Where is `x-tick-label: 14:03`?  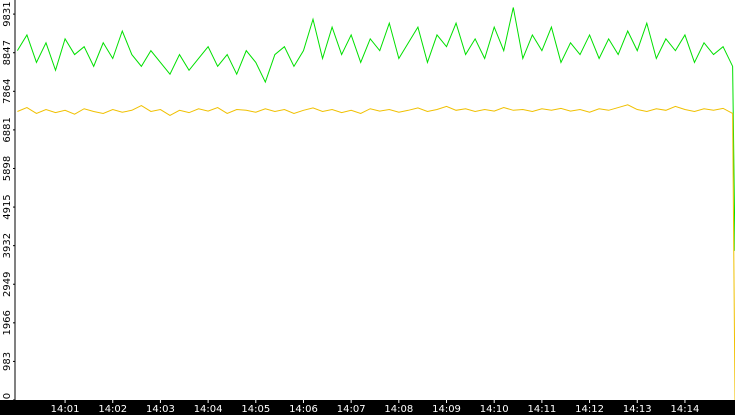 x-tick-label: 14:03 is located at coordinates (160, 409).